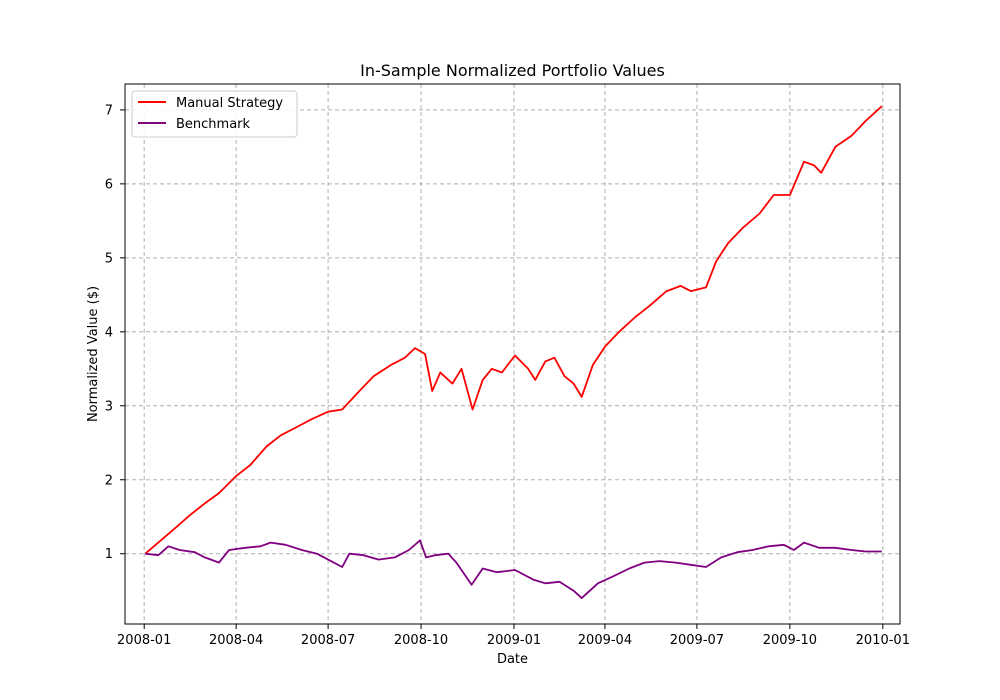  I want to click on x-tick-label-2009-04: 2009-04, so click(605, 640).